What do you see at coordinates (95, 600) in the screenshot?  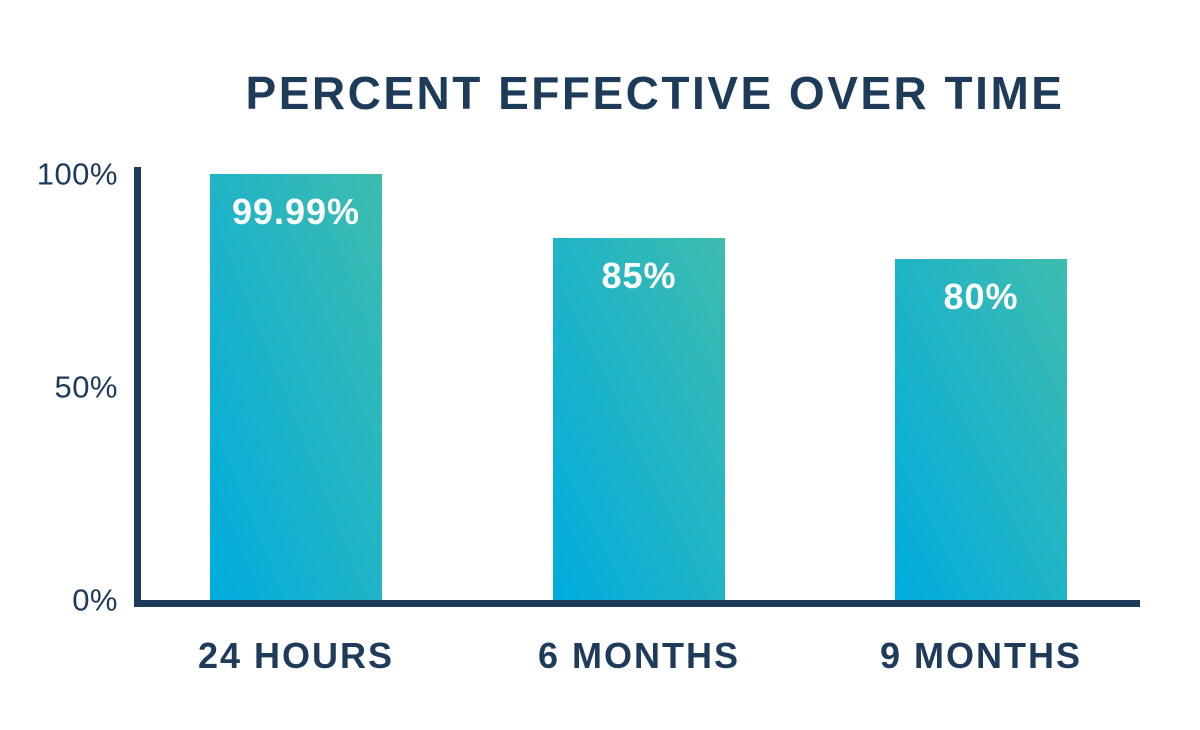 I see `y-tick-label: 0%` at bounding box center [95, 600].